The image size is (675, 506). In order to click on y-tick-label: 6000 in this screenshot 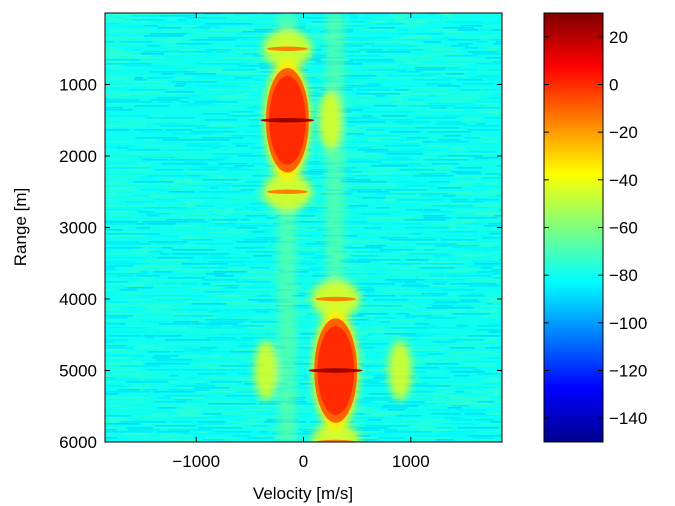, I will do `click(78, 442)`.